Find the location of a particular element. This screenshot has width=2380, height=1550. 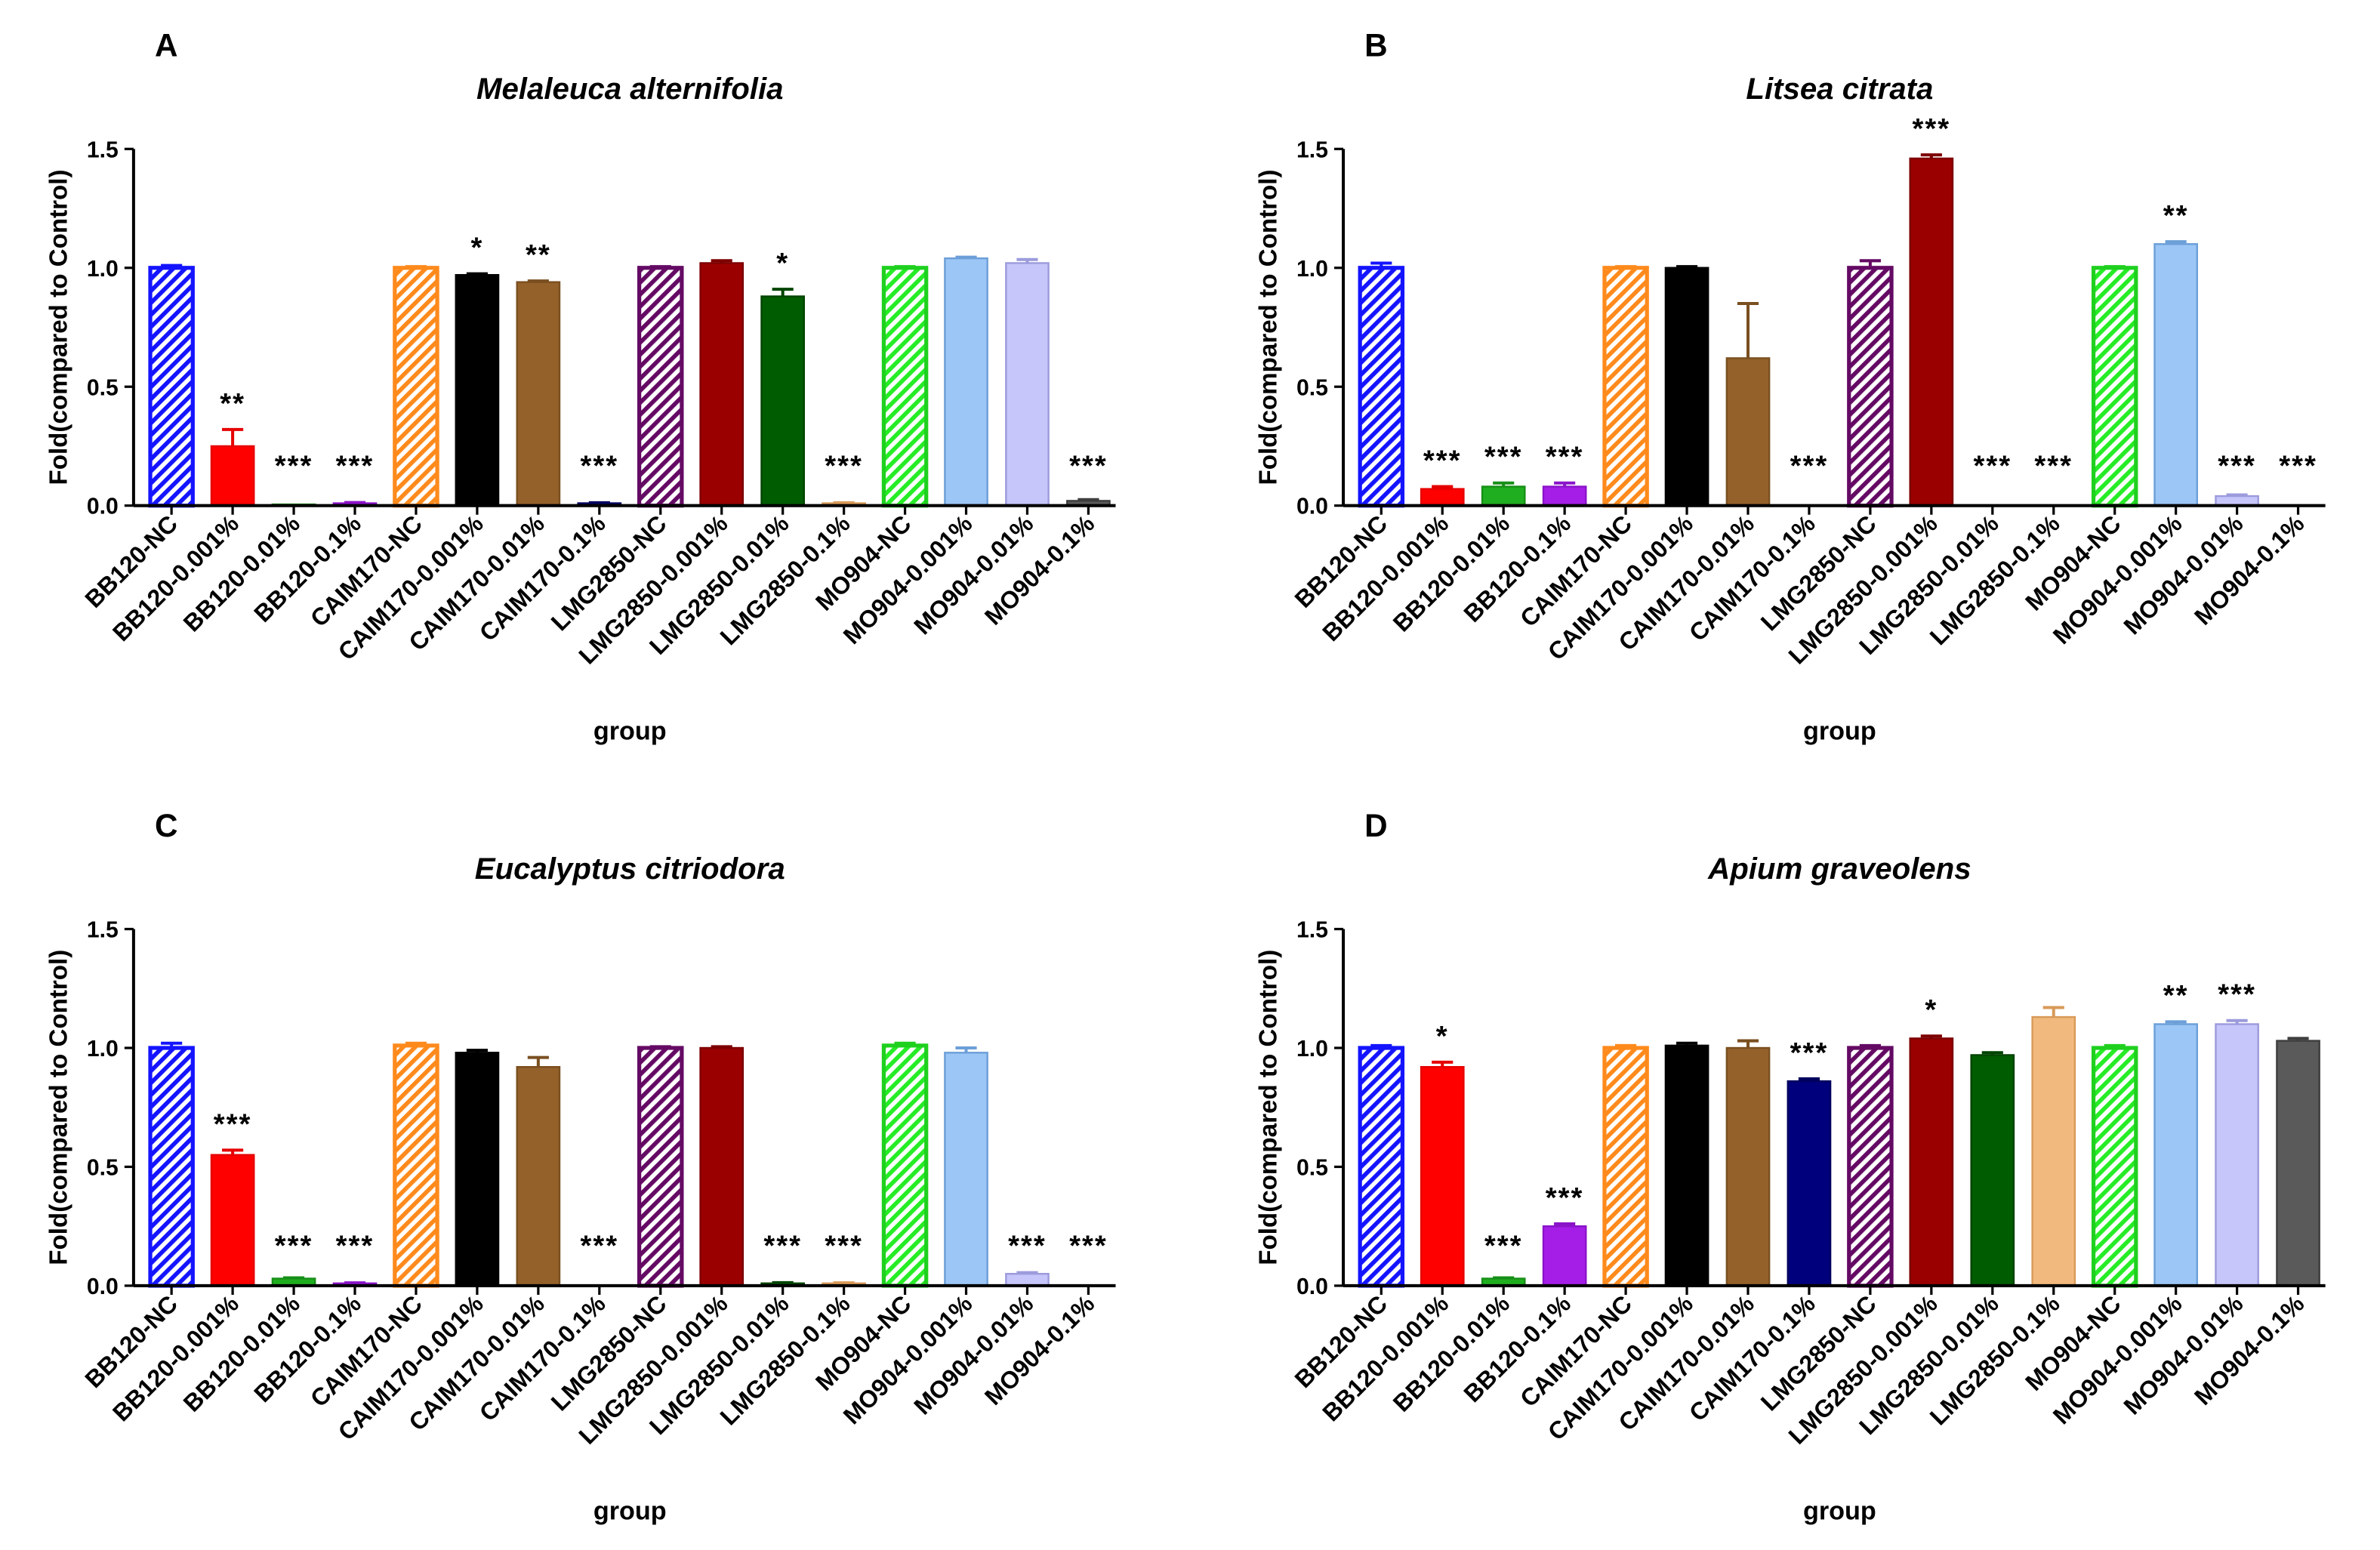

panel-label: A is located at coordinates (166, 45).